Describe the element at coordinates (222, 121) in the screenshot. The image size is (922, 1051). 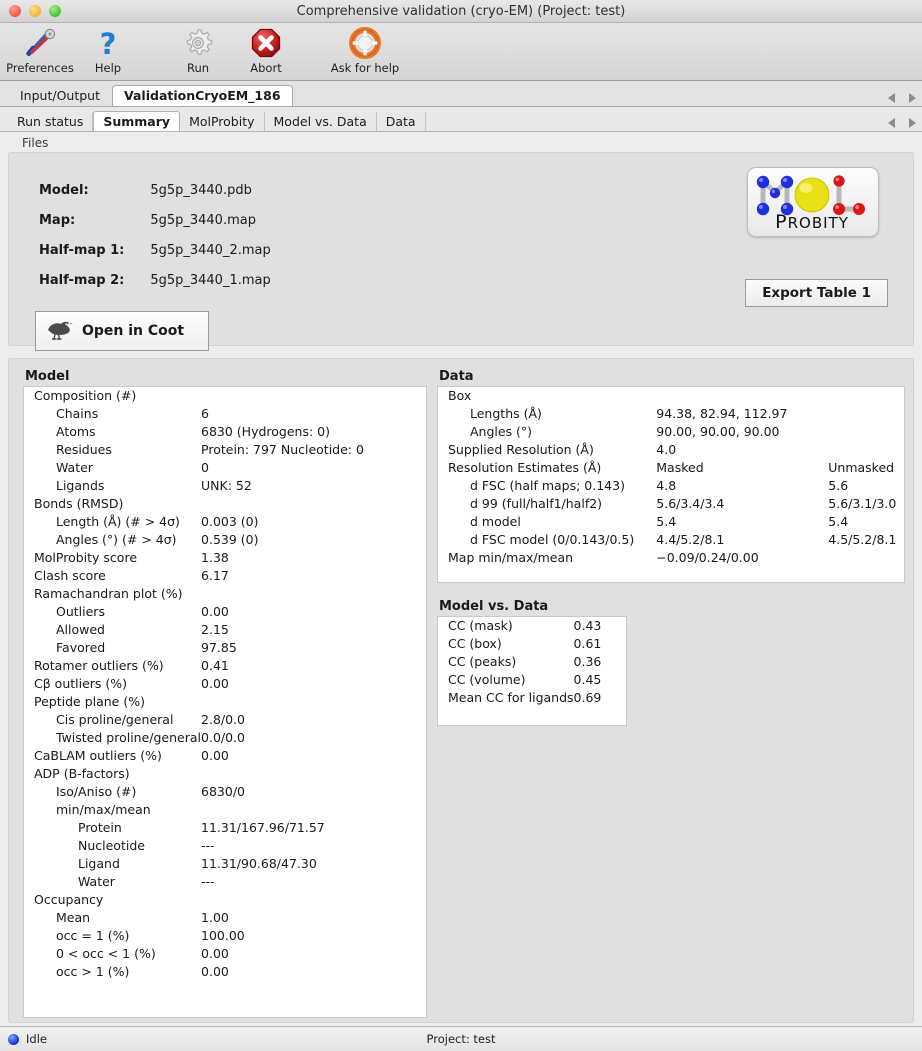
I see `tab-molprobity: MolProbity` at that location.